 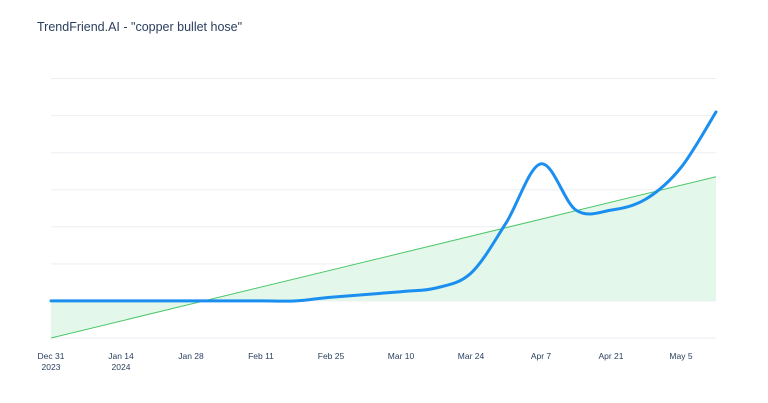 I want to click on x-tick-label: Jan 28, so click(x=191, y=356).